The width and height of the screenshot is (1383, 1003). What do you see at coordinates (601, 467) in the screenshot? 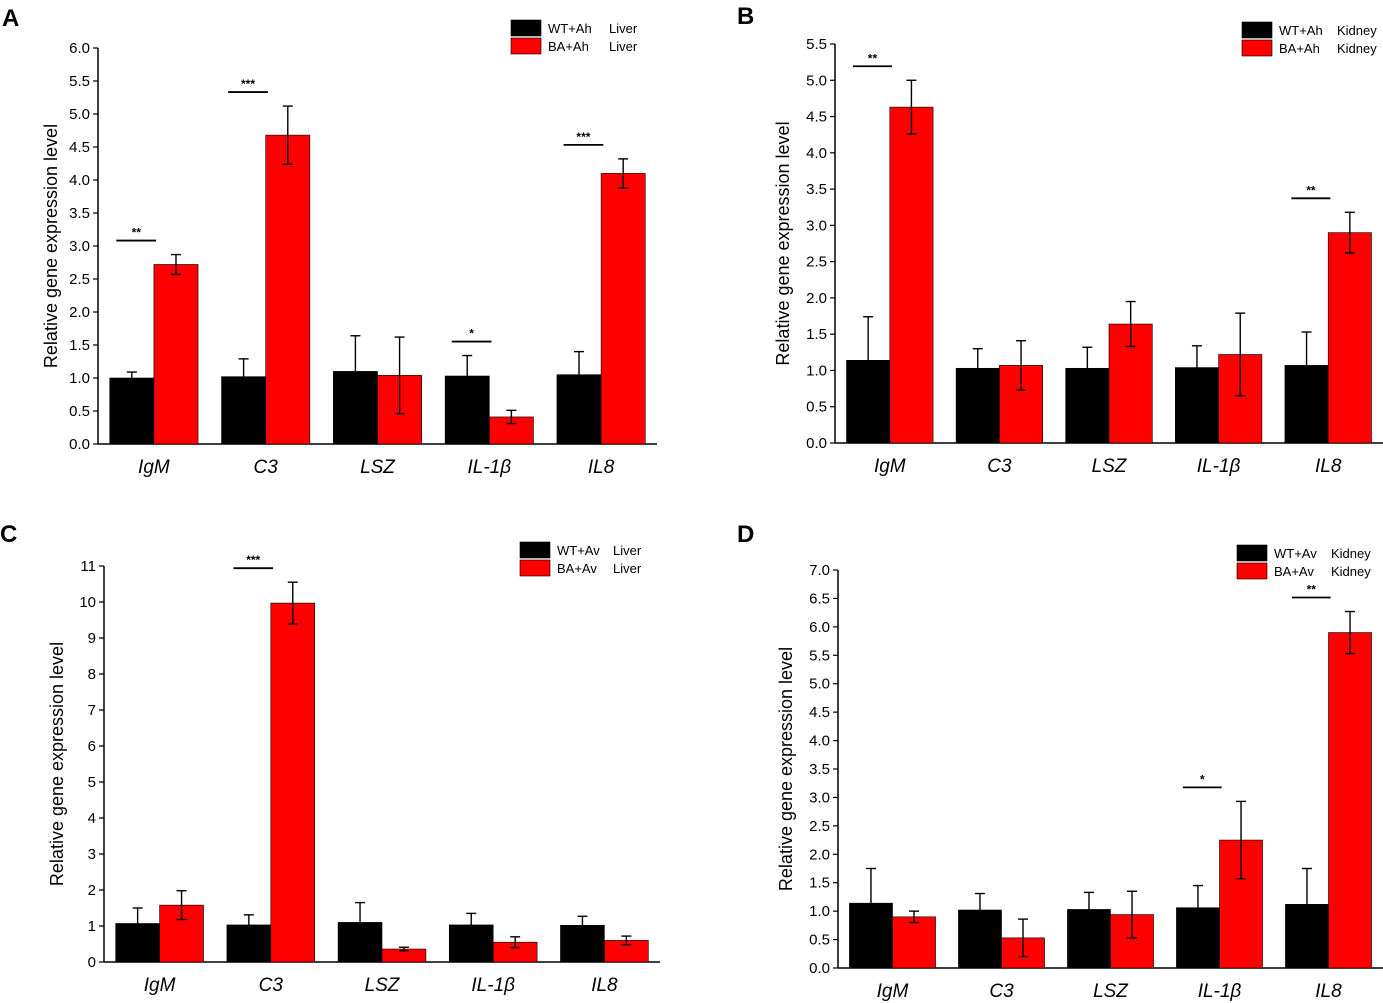
I see `category-label-a: IL8` at bounding box center [601, 467].